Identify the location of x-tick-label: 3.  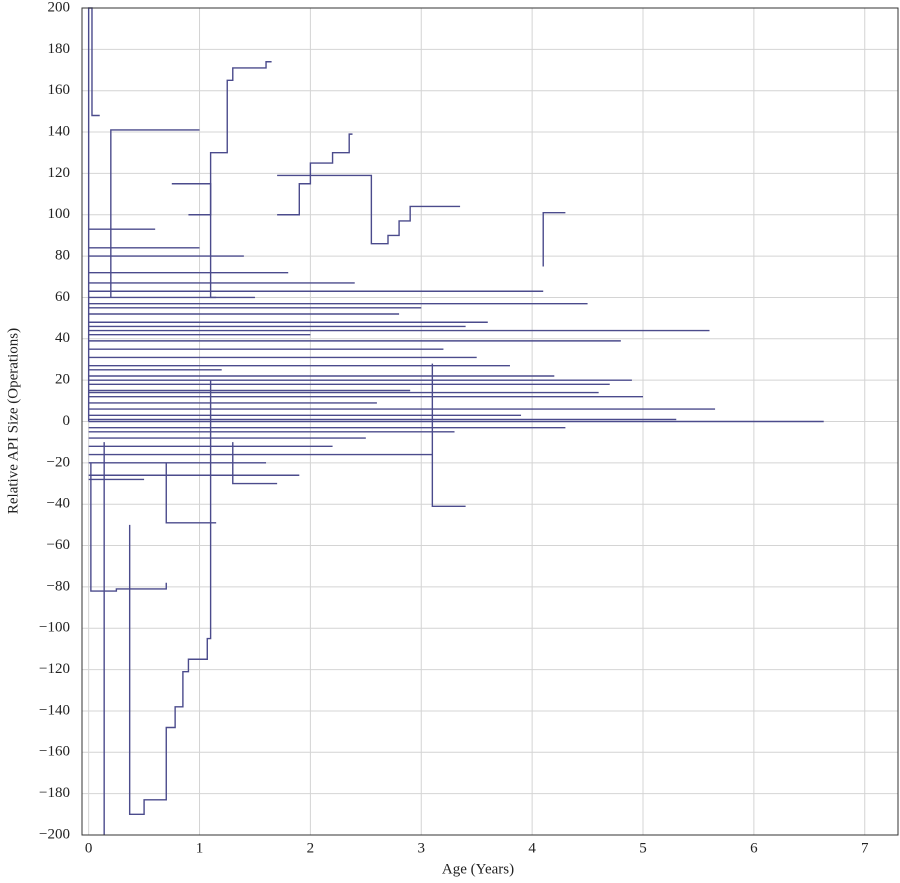
(422, 848).